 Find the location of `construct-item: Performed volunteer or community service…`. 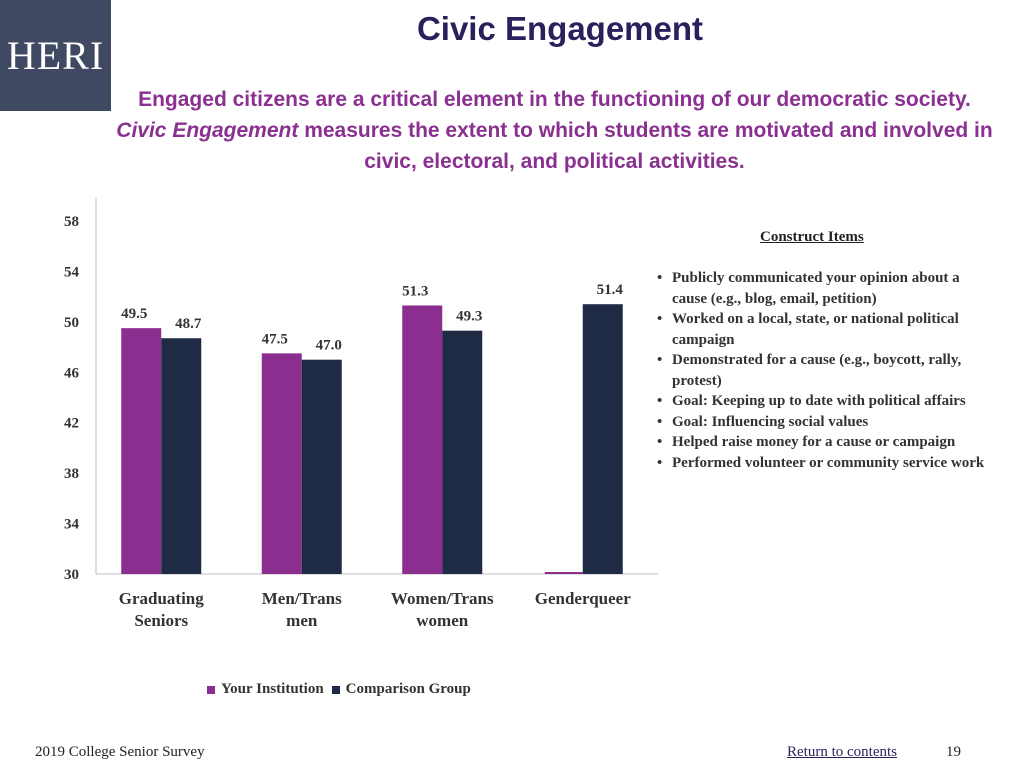

construct-item: Performed volunteer or community service… is located at coordinates (821, 463).